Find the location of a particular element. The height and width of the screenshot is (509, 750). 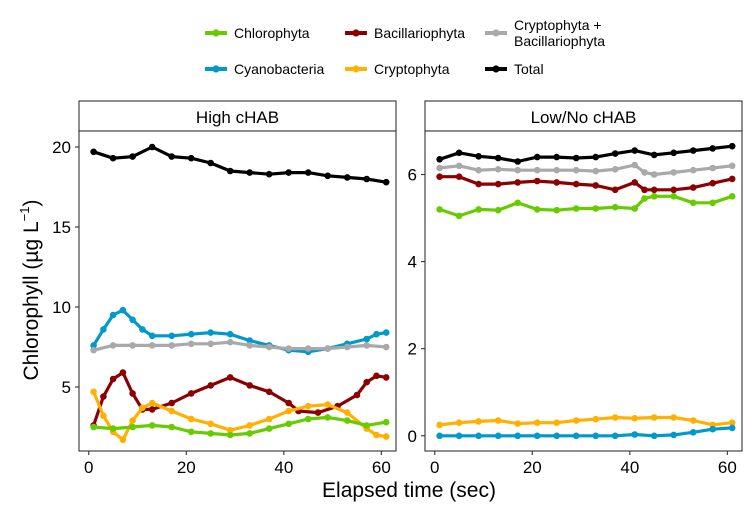

series-bacillariophyta is located at coordinates (240, 399).